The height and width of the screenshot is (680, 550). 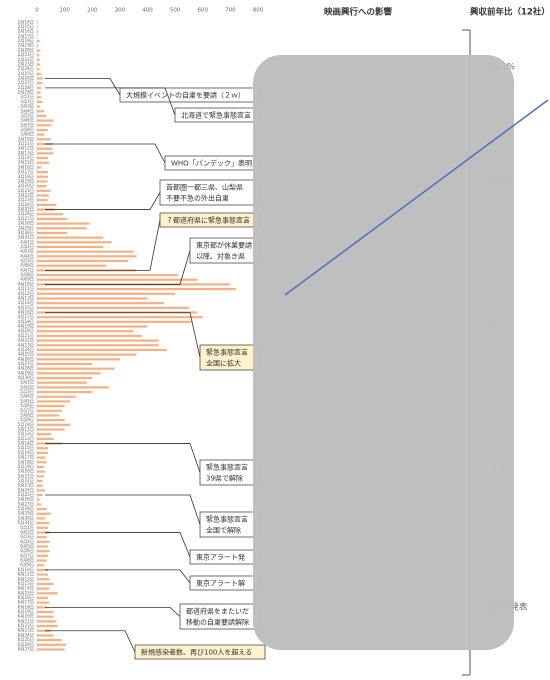 What do you see at coordinates (26, 144) in the screenshot?
I see `y-tick-label: 3月11日` at bounding box center [26, 144].